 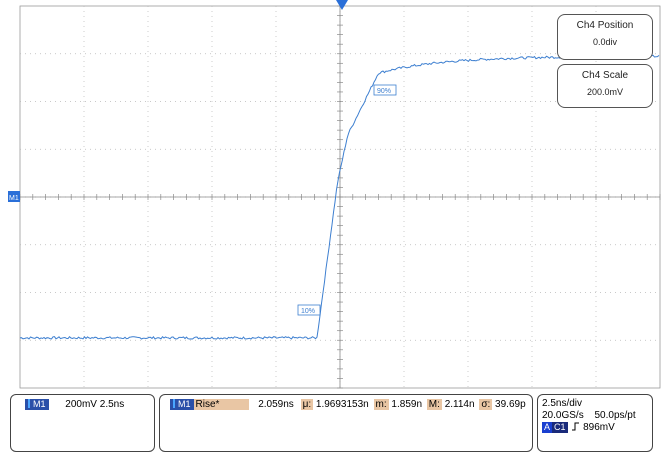 I want to click on sample-rate-value: 20.0GS/s, so click(x=563, y=415).